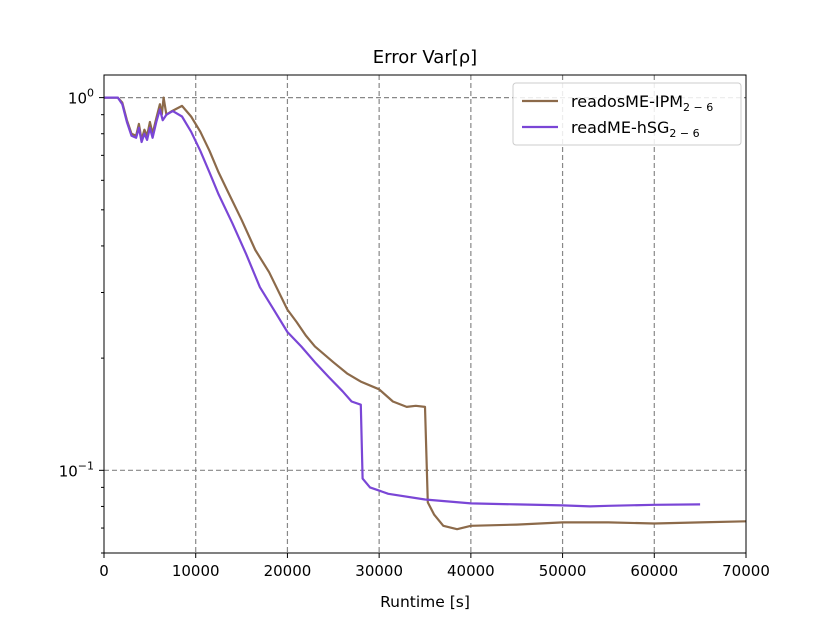 Image resolution: width=830 pixels, height=623 pixels. Describe the element at coordinates (196, 571) in the screenshot. I see `x-tick-label: 10000` at that location.